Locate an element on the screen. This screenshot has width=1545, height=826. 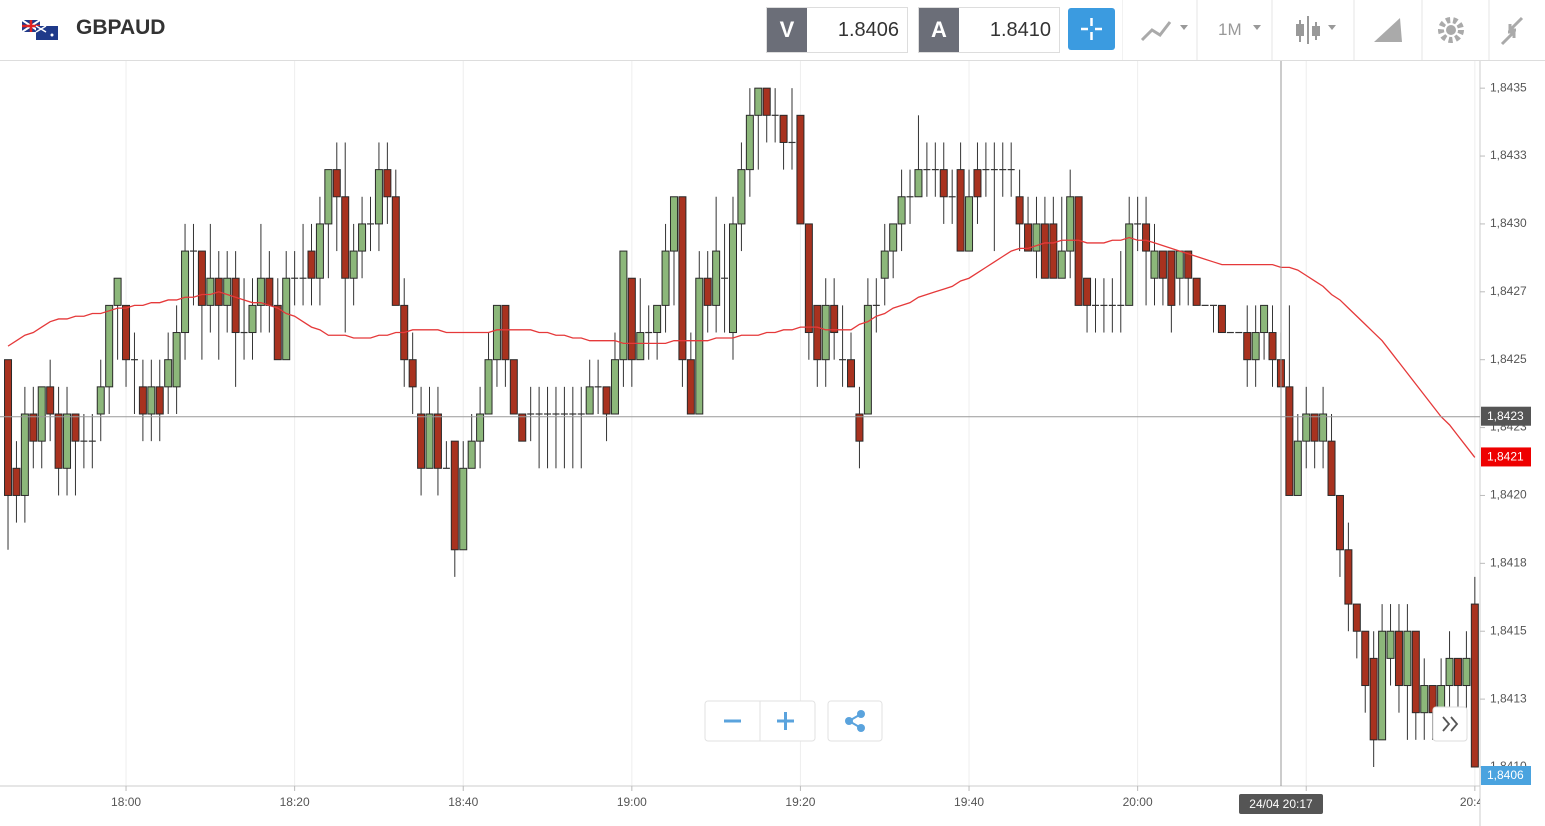
y-tick-label: 1,8413 is located at coordinates (1508, 698).